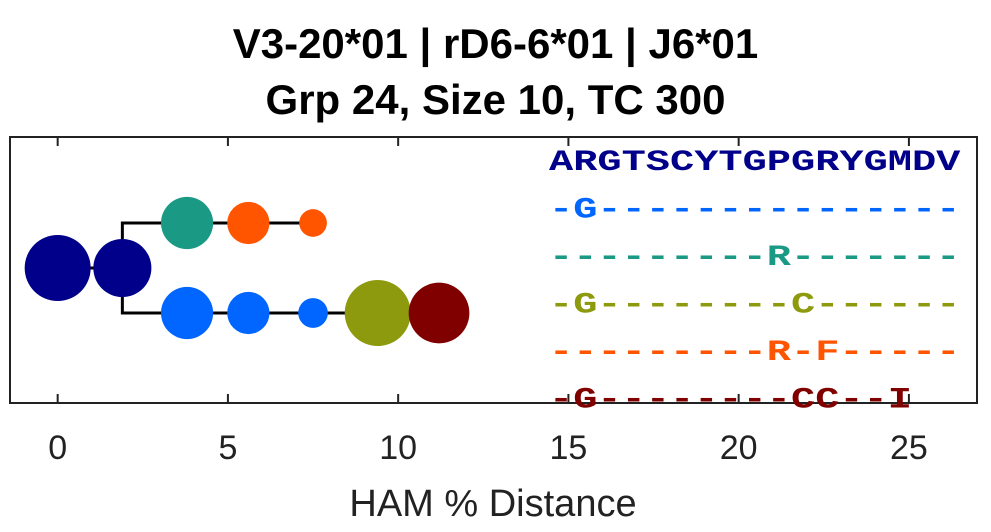 This screenshot has height=532, width=991. I want to click on sequence-row: ARGTSCYTGPGRYGMDV, so click(754, 163).